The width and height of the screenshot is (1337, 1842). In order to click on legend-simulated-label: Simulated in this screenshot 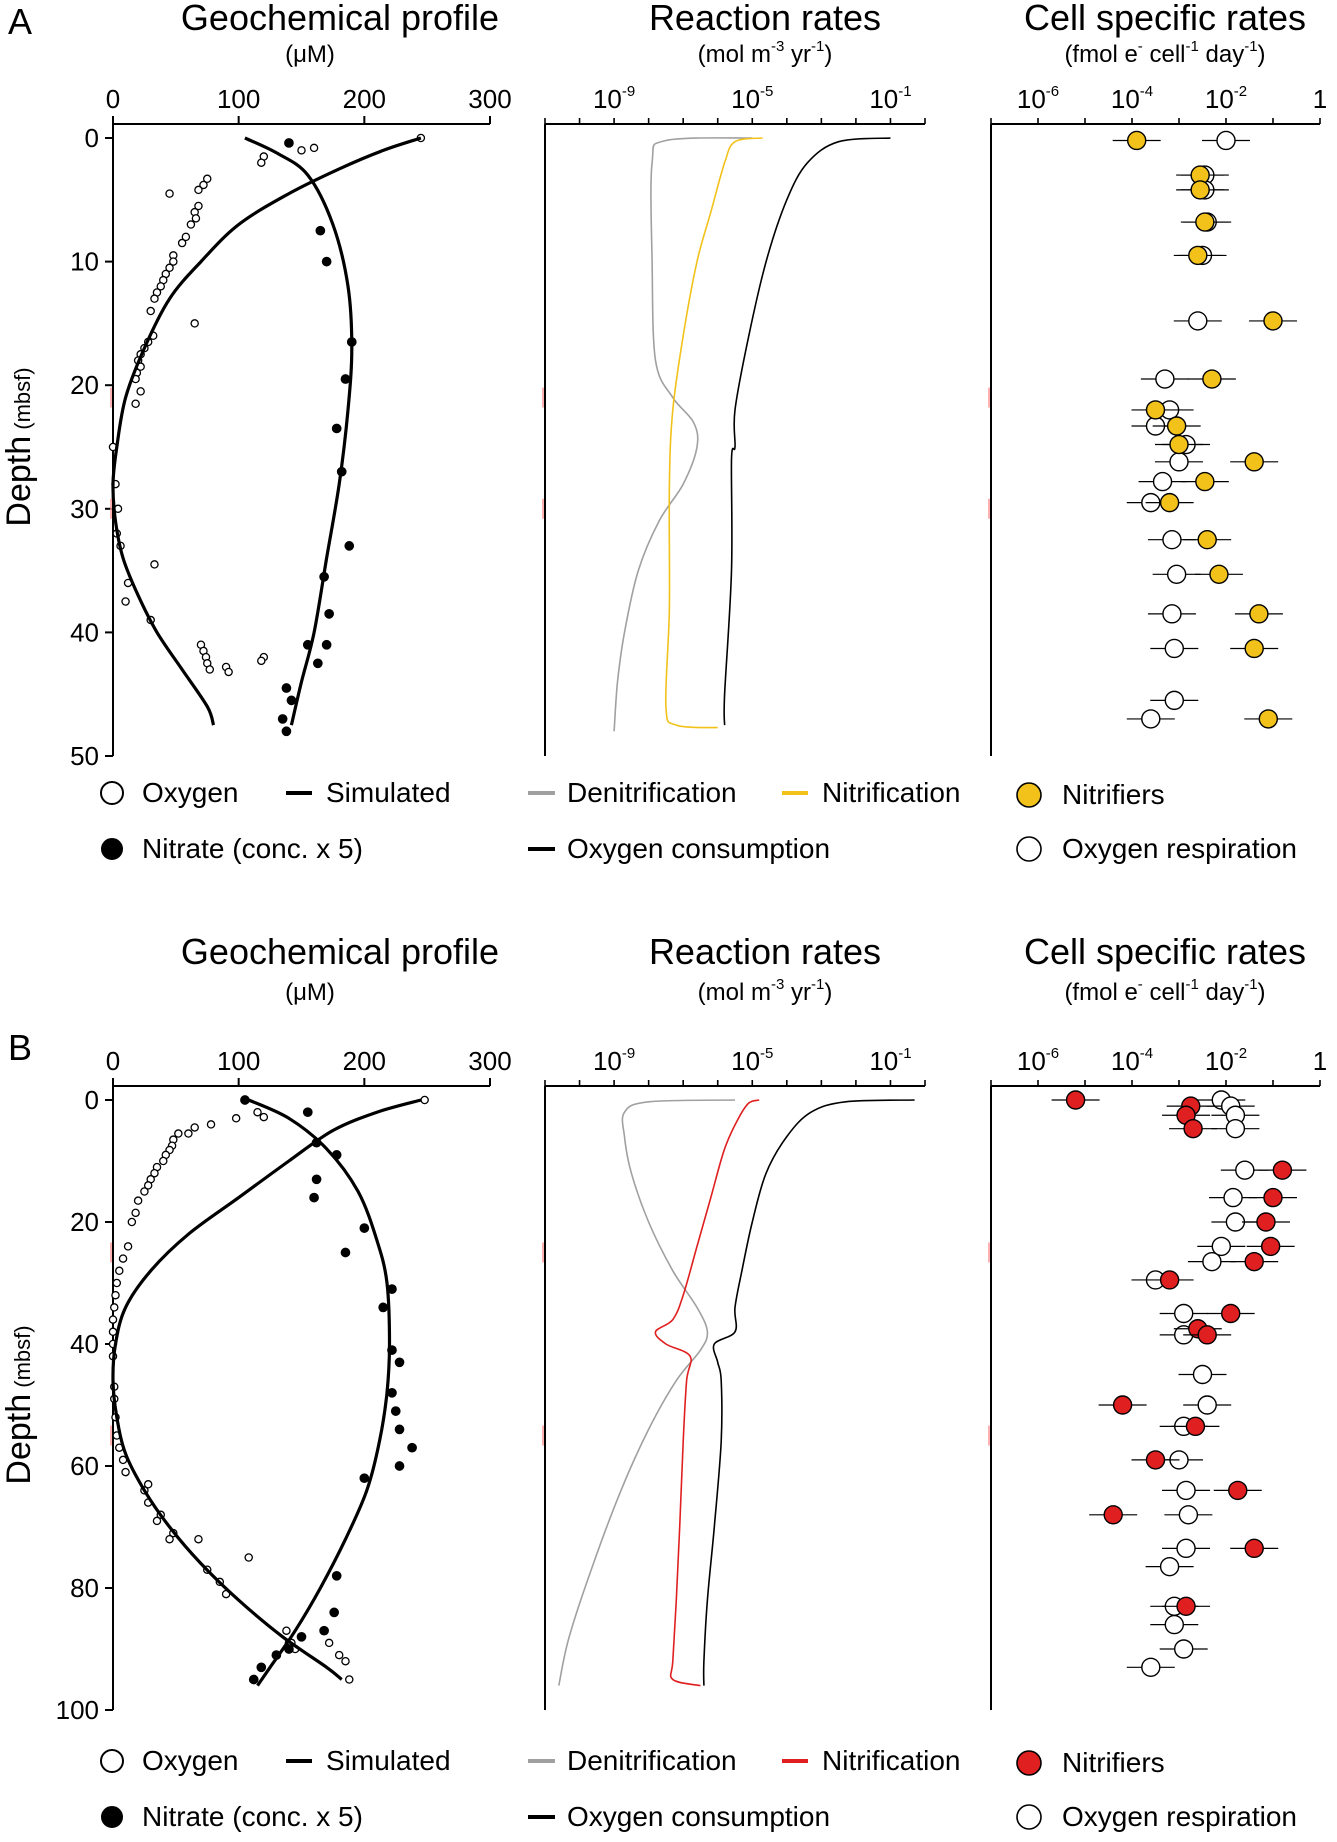, I will do `click(388, 792)`.